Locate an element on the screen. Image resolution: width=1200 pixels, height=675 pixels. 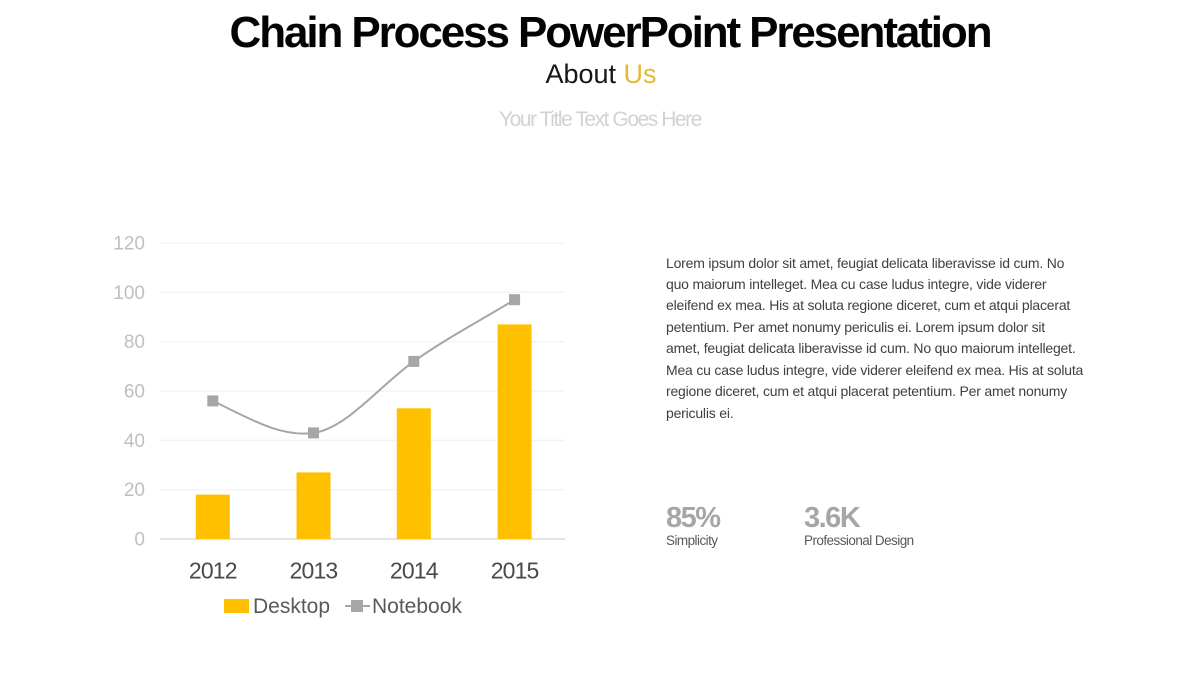
svg-text: Notebook is located at coordinates (417, 606).